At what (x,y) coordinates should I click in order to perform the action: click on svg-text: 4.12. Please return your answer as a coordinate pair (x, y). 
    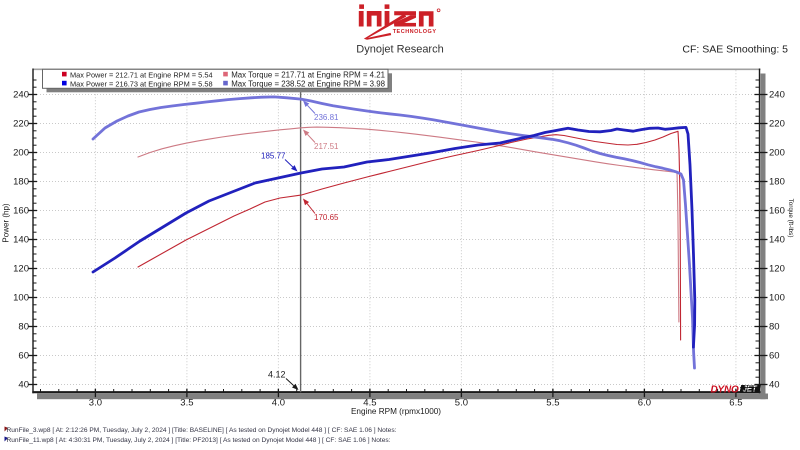
    Looking at the image, I should click on (277, 375).